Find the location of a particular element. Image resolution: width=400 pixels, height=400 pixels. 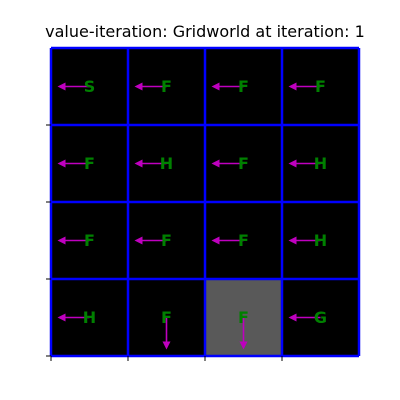

cell-label: S is located at coordinates (90, 86).